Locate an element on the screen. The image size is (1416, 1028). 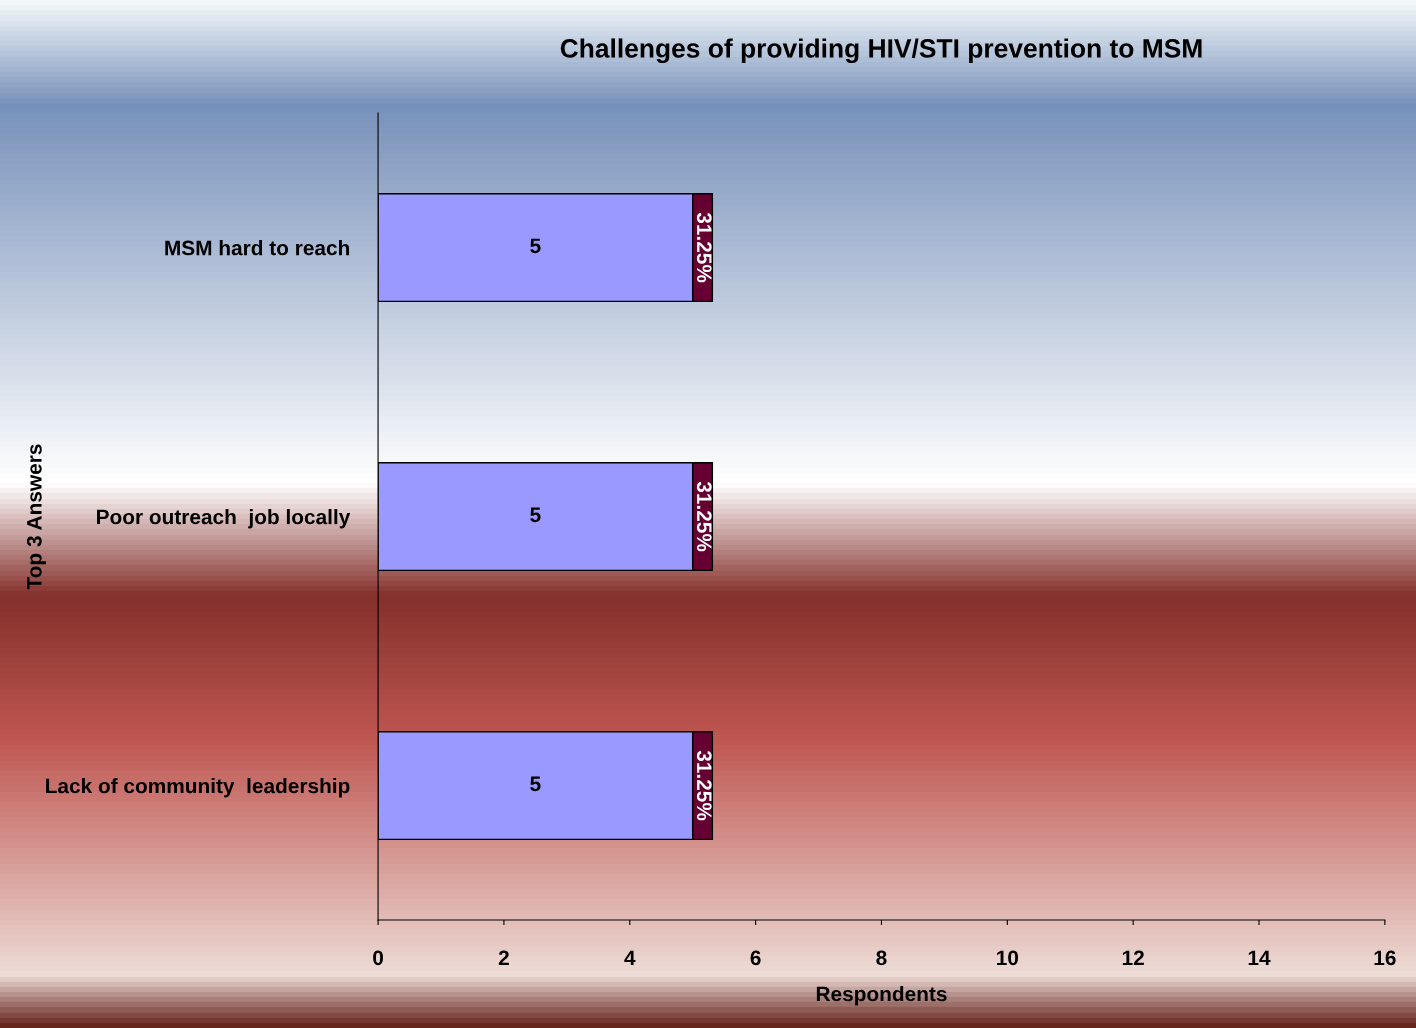
x-tick-label: 6 is located at coordinates (755, 958).